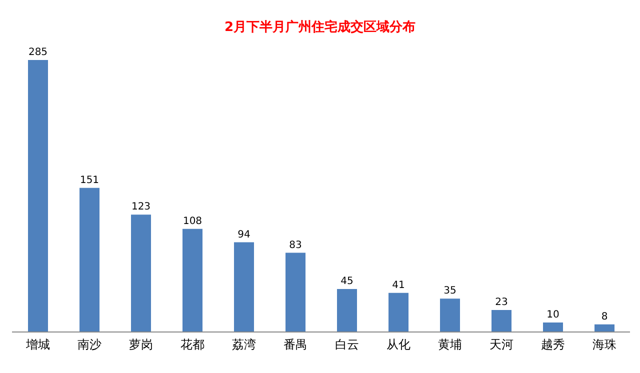  What do you see at coordinates (604, 316) in the screenshot?
I see `data-label: 8` at bounding box center [604, 316].